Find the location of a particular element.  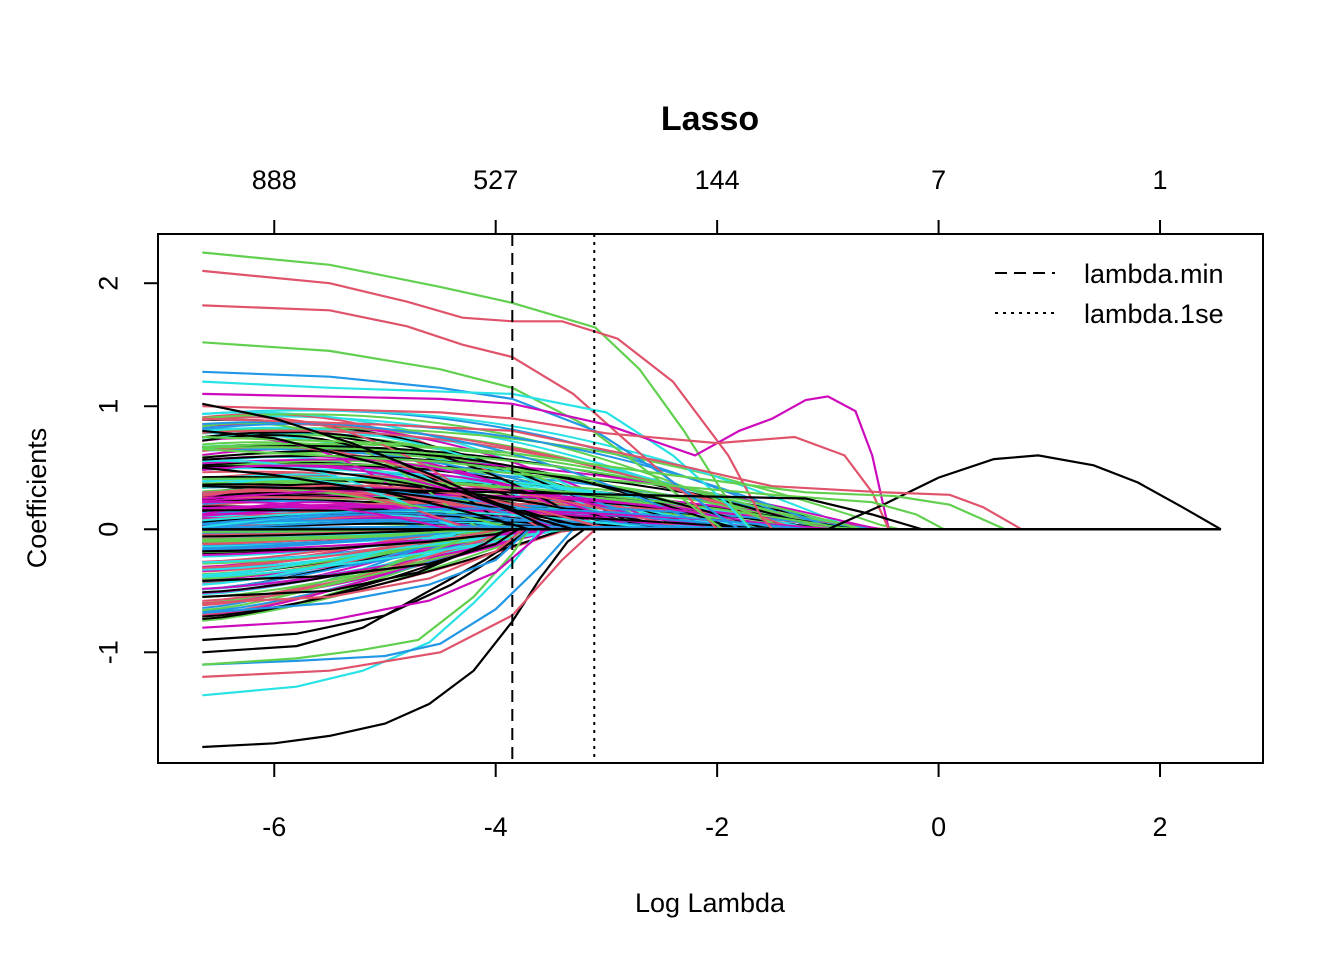

top-tick-label: 527 is located at coordinates (495, 180).